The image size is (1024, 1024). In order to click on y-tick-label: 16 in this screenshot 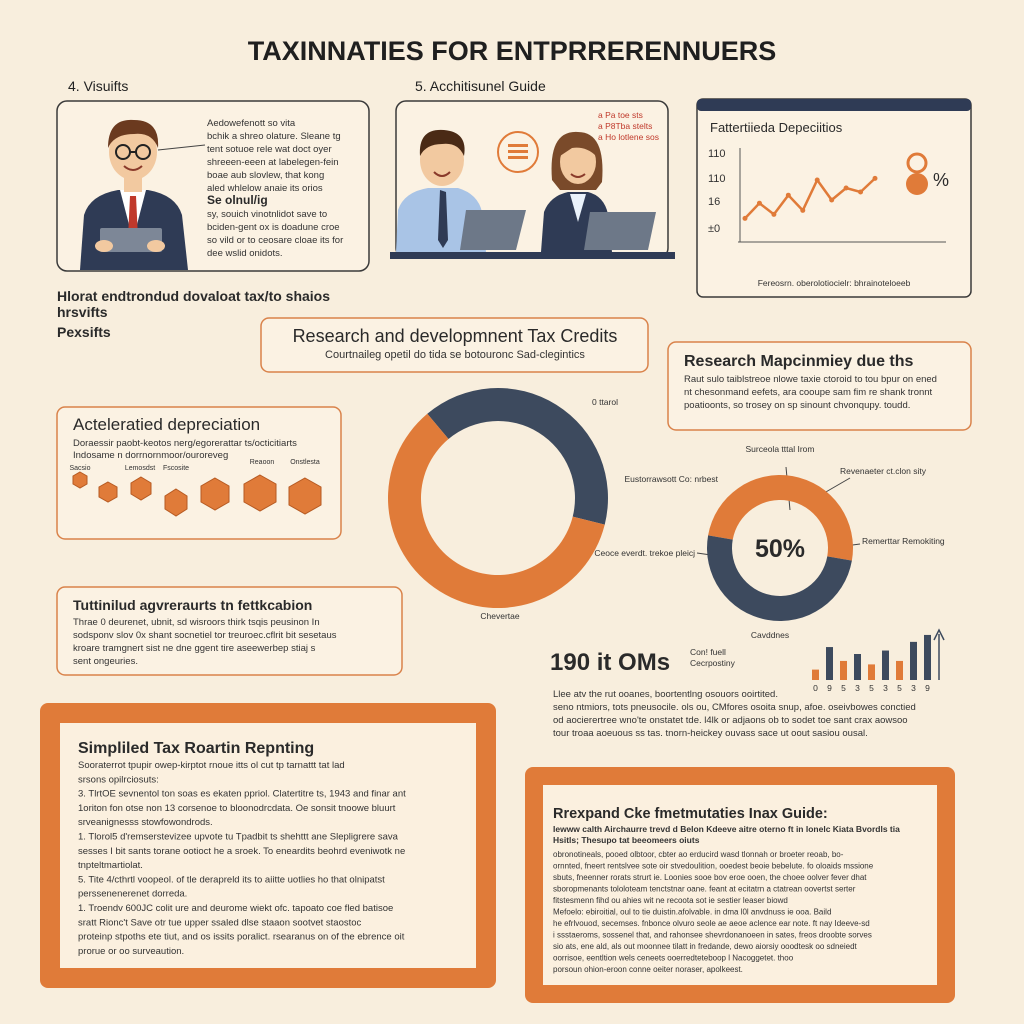, I will do `click(714, 202)`.